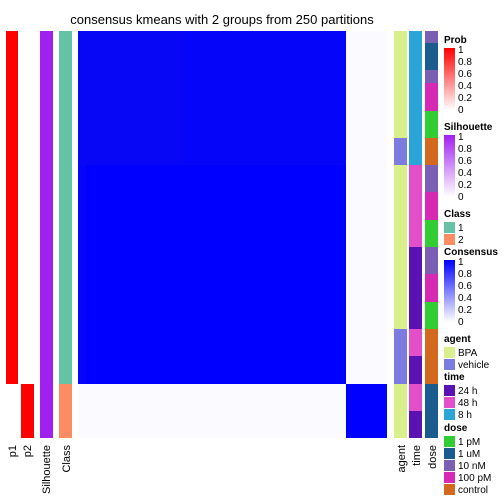  Describe the element at coordinates (467, 391) in the screenshot. I see `legend-label-time: 24 h` at that location.